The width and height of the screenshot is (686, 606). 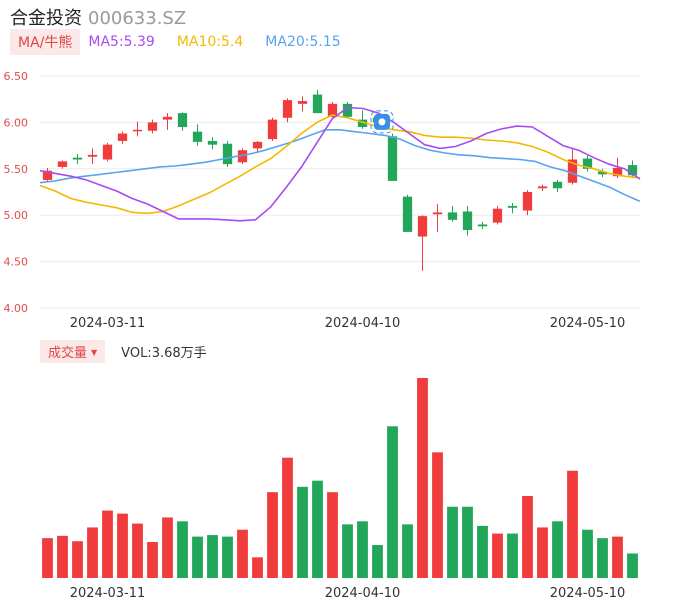 I want to click on ma10-line, so click(x=340, y=164).